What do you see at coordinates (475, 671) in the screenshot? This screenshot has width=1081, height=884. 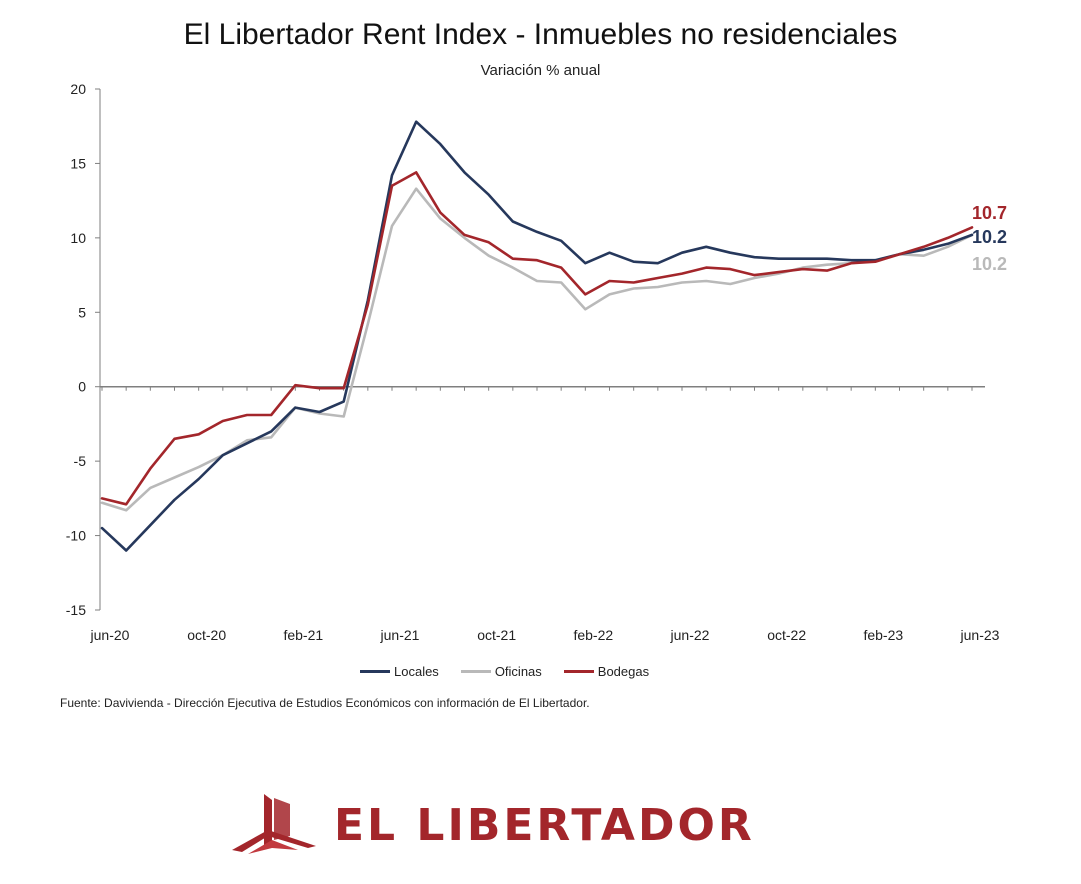 I see `legend-swatch-oficinas` at bounding box center [475, 671].